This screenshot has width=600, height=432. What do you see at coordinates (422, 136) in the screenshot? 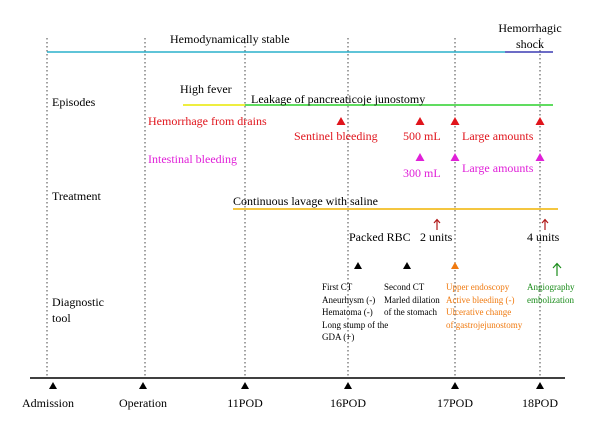
I see `bleed-500-label: 500 mL` at bounding box center [422, 136].